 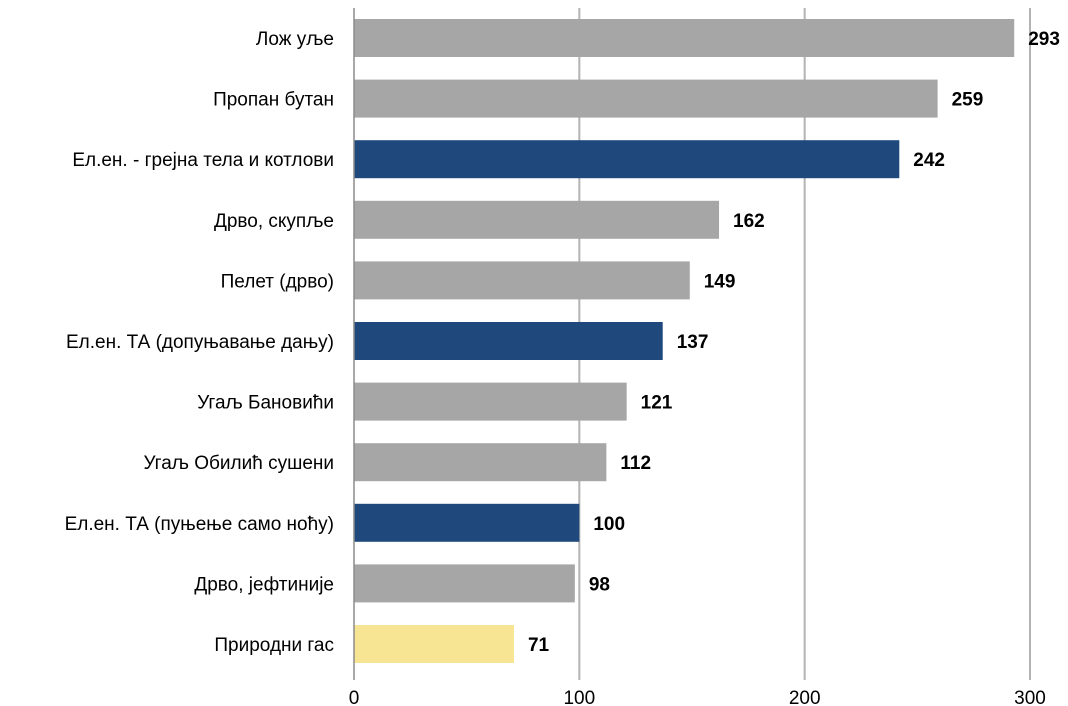 What do you see at coordinates (264, 584) in the screenshot?
I see `category-label-10: Дрво, јефтиније` at bounding box center [264, 584].